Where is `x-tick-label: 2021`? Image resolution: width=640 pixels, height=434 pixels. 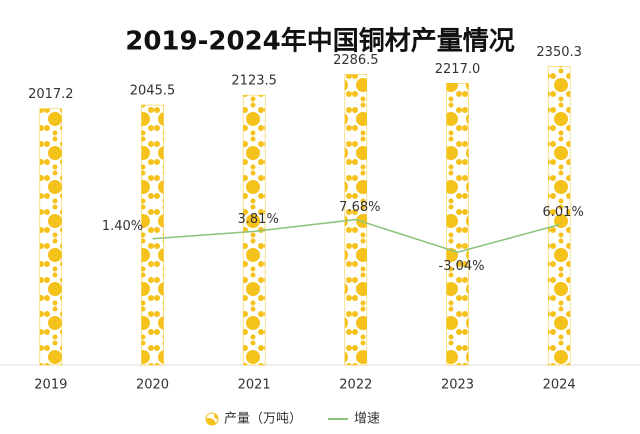 x-tick-label: 2021 is located at coordinates (254, 385).